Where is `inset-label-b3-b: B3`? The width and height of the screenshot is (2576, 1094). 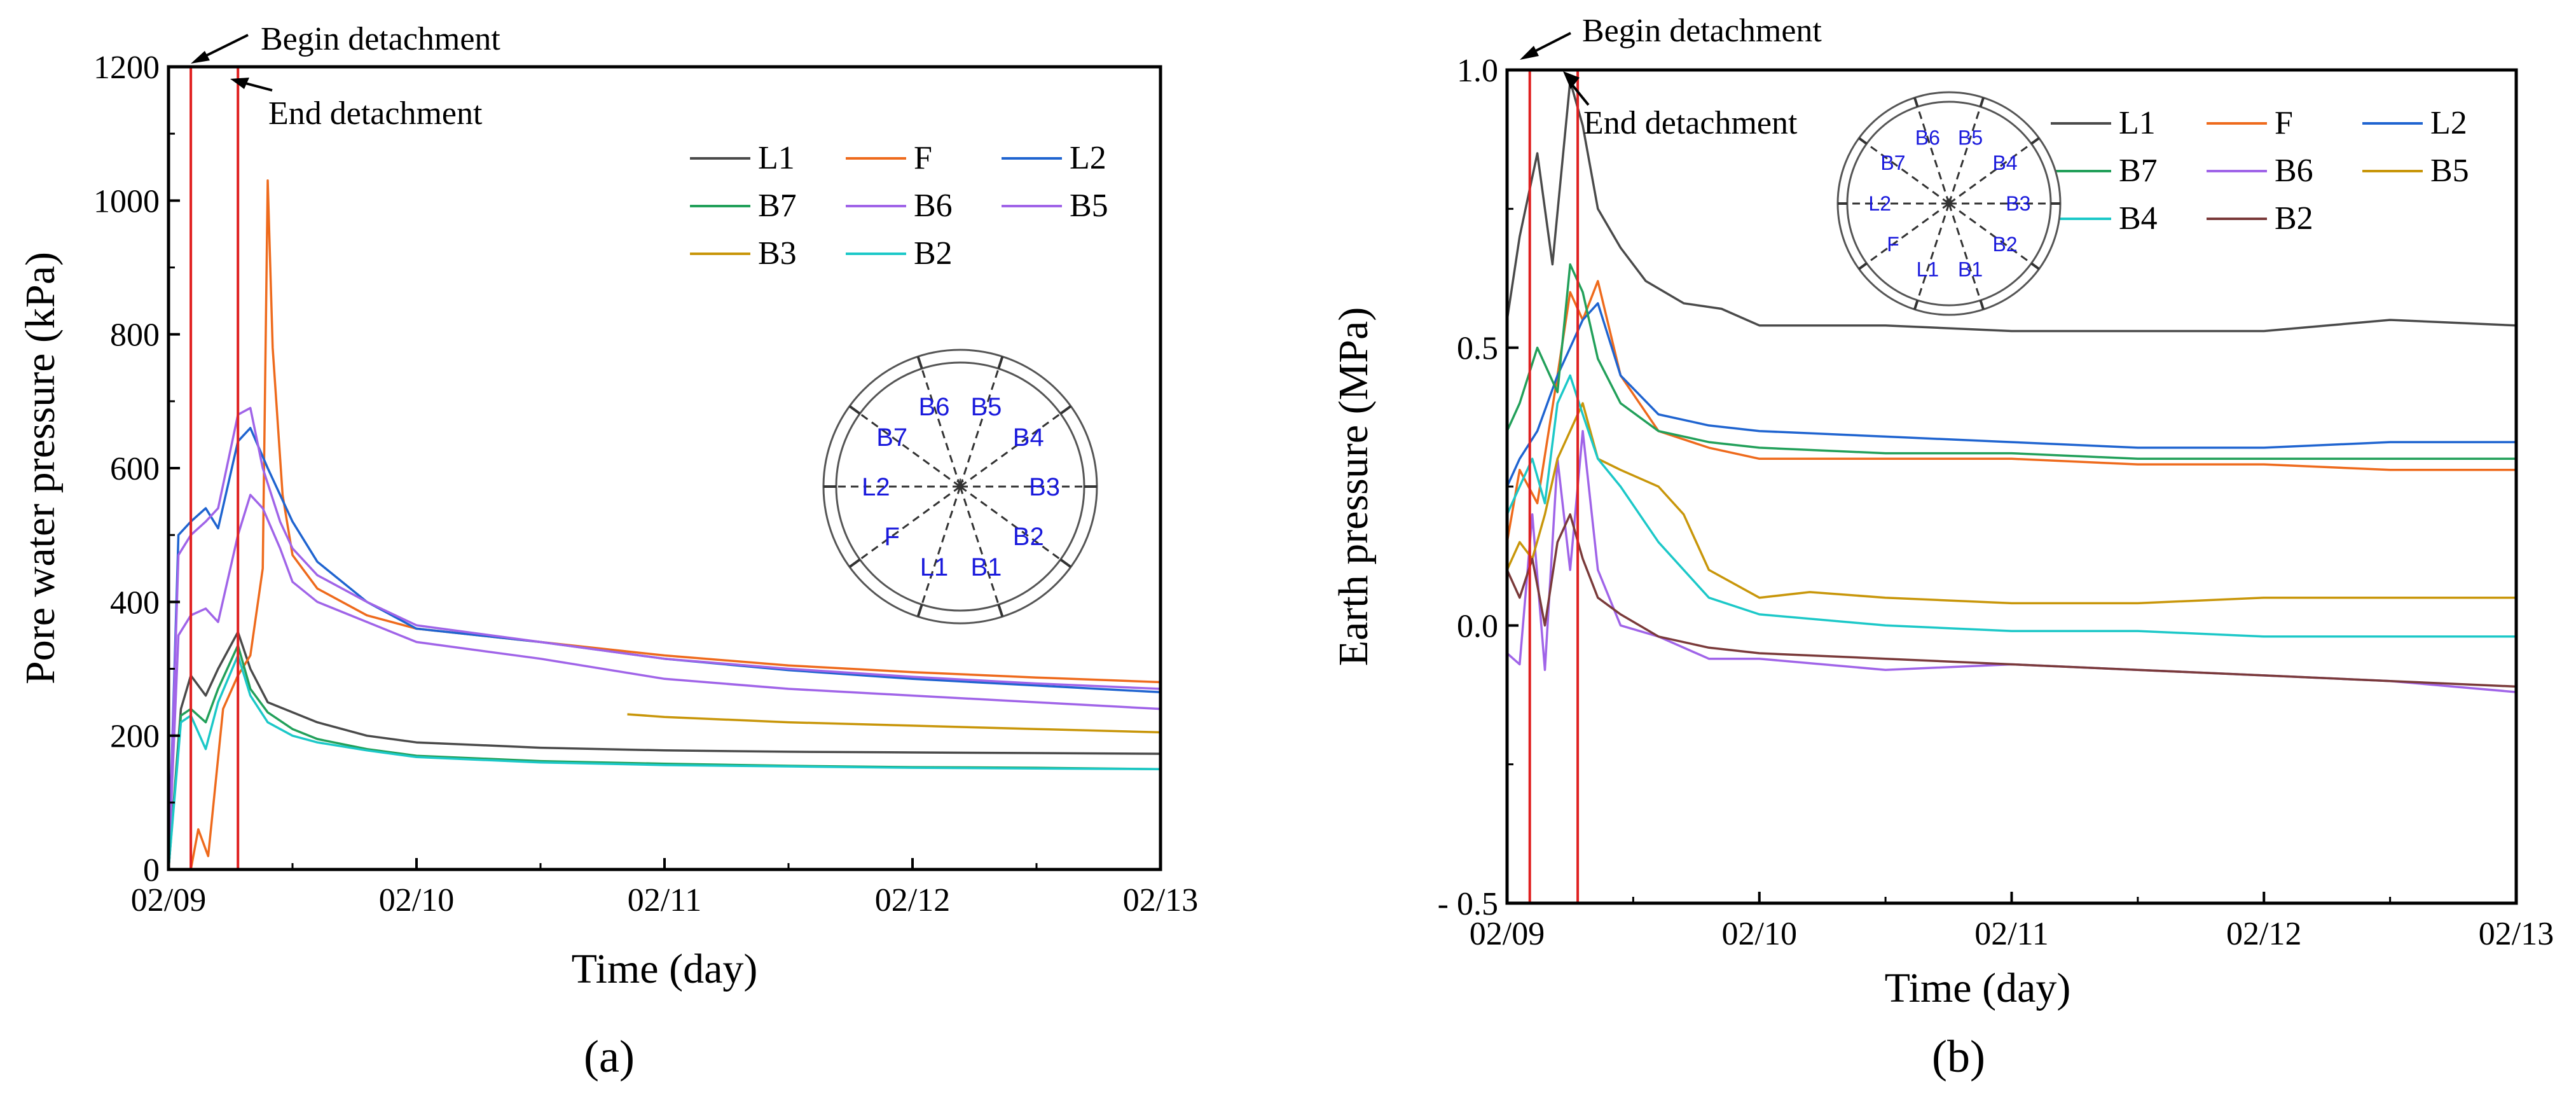 inset-label-b3-b: B3 is located at coordinates (2018, 203).